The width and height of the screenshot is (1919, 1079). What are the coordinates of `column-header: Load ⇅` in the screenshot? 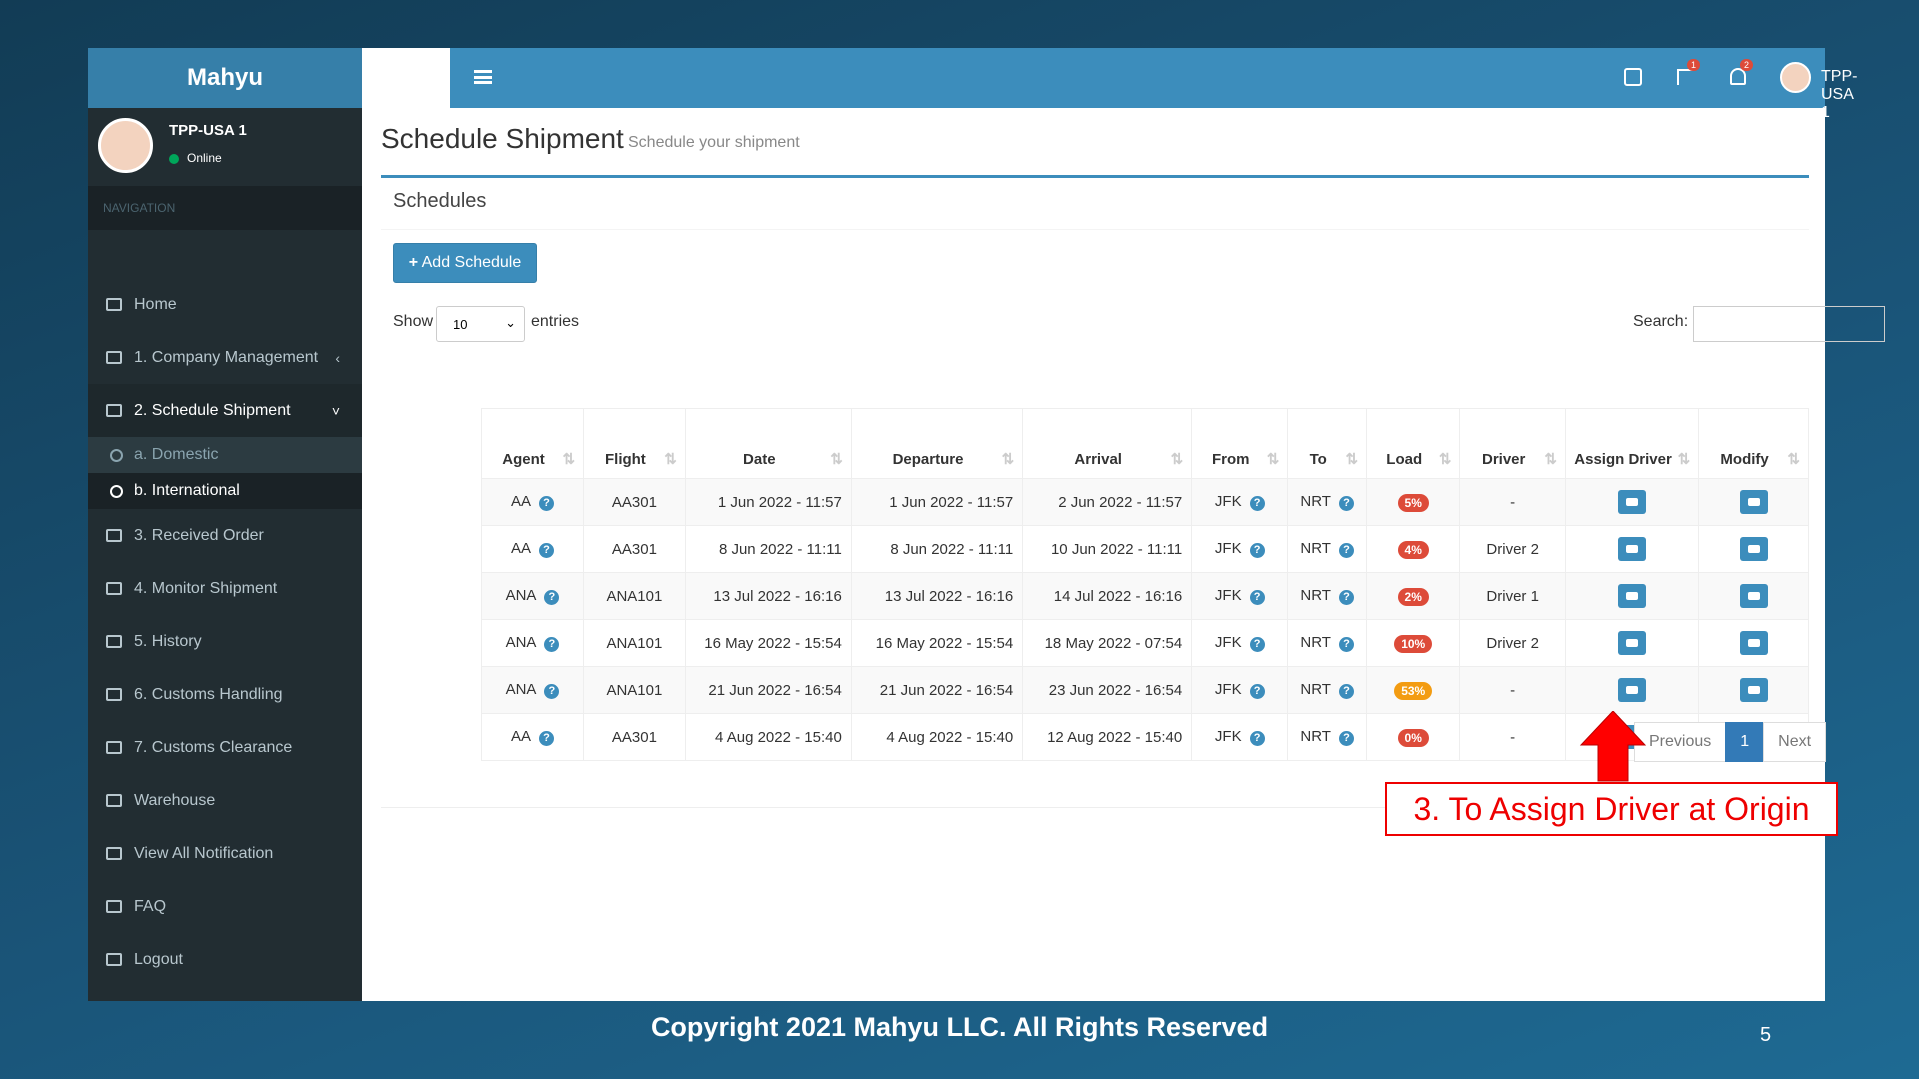 It's located at (1413, 443).